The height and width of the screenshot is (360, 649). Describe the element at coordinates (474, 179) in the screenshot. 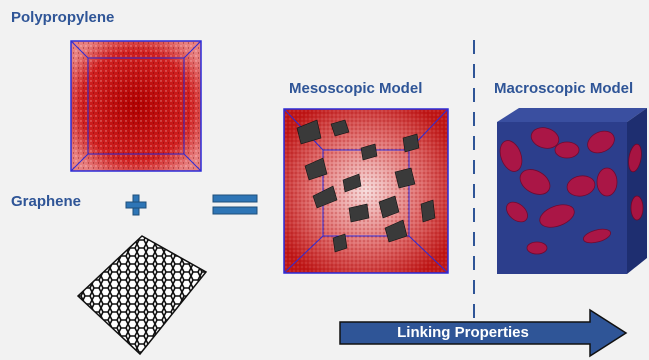

I see `dashed-divider` at that location.